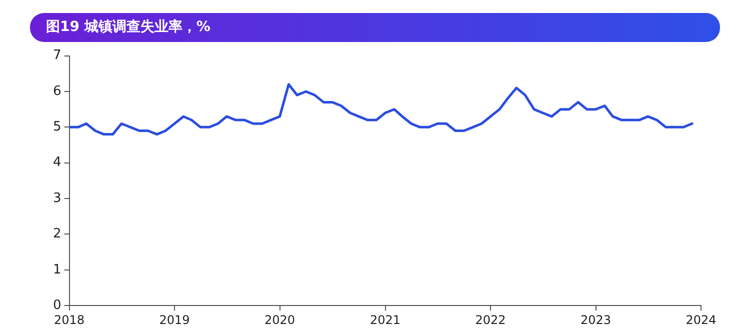 Image resolution: width=741 pixels, height=331 pixels. Describe the element at coordinates (57, 234) in the screenshot. I see `y-tick-label: 2` at that location.